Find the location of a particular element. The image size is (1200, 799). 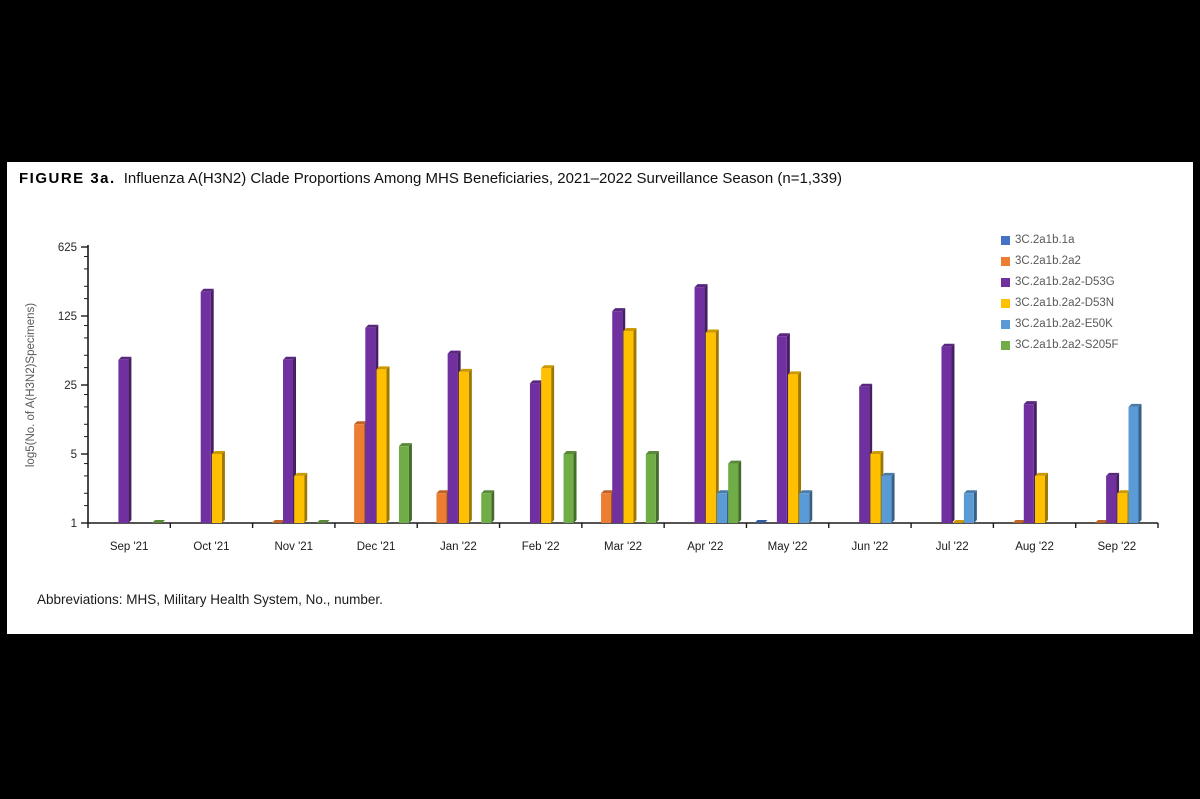

x-tick-label: Nov '21 is located at coordinates (293, 547).